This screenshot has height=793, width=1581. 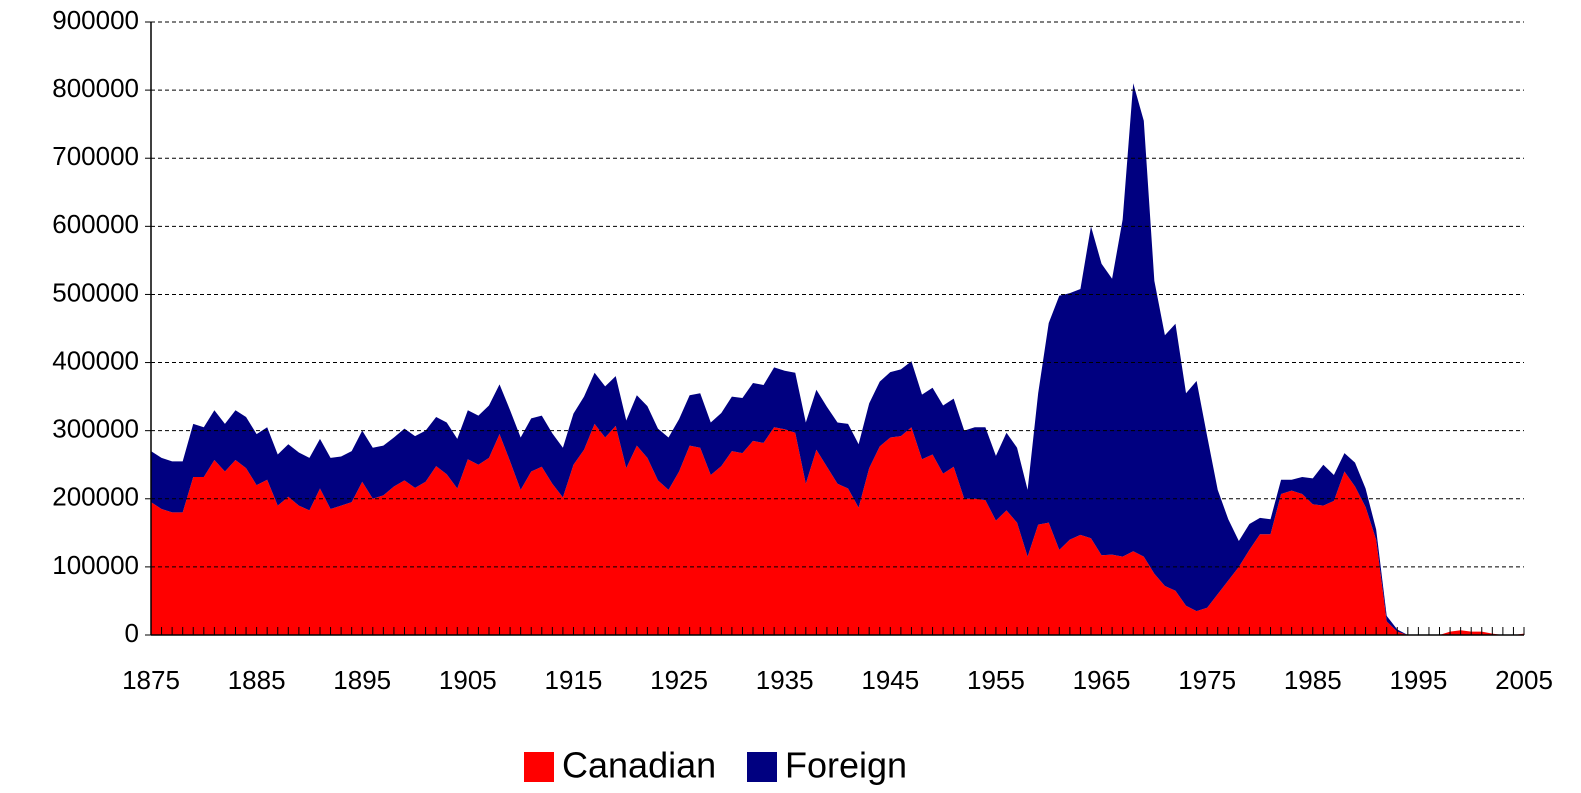 I want to click on y-tick-label: 800000, so click(x=95, y=88).